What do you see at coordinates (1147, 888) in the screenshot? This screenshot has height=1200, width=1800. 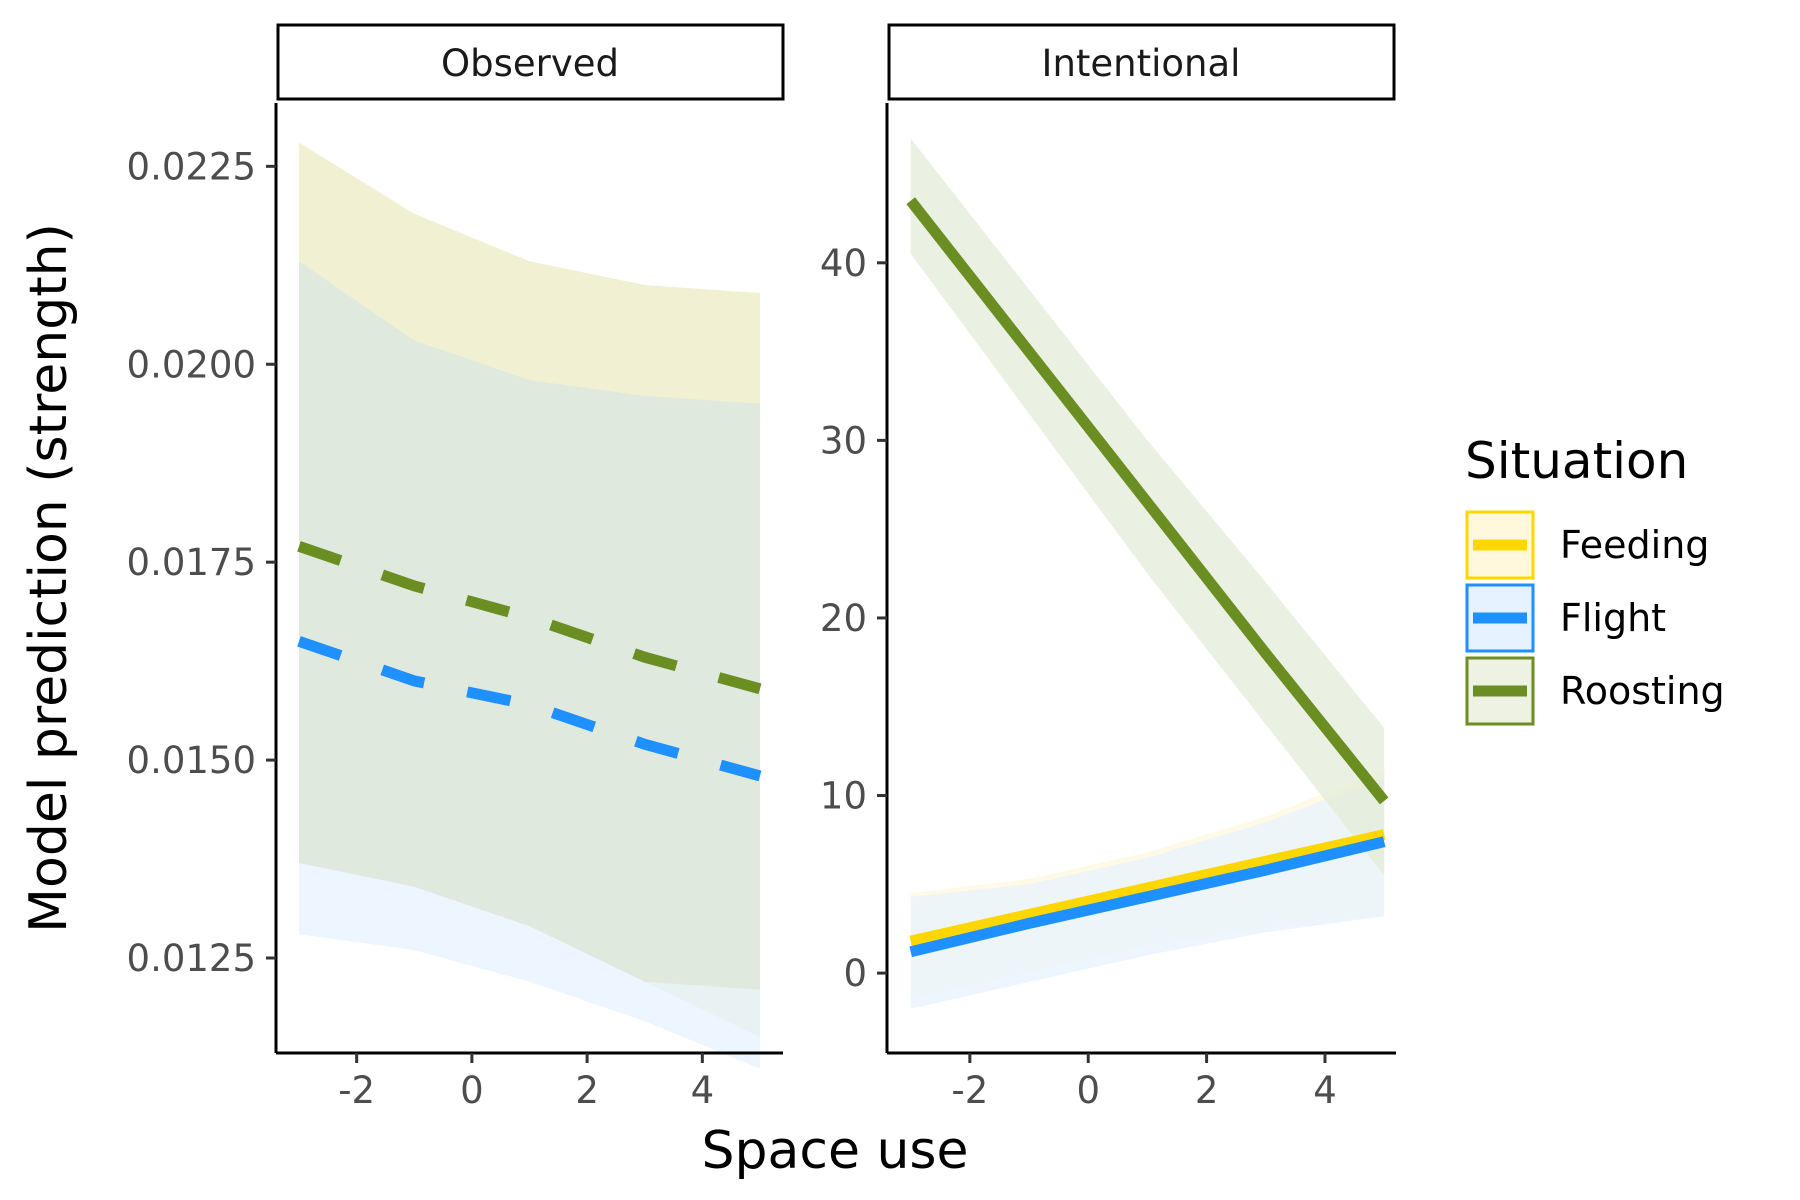 I see `line-feeding-intentional` at bounding box center [1147, 888].